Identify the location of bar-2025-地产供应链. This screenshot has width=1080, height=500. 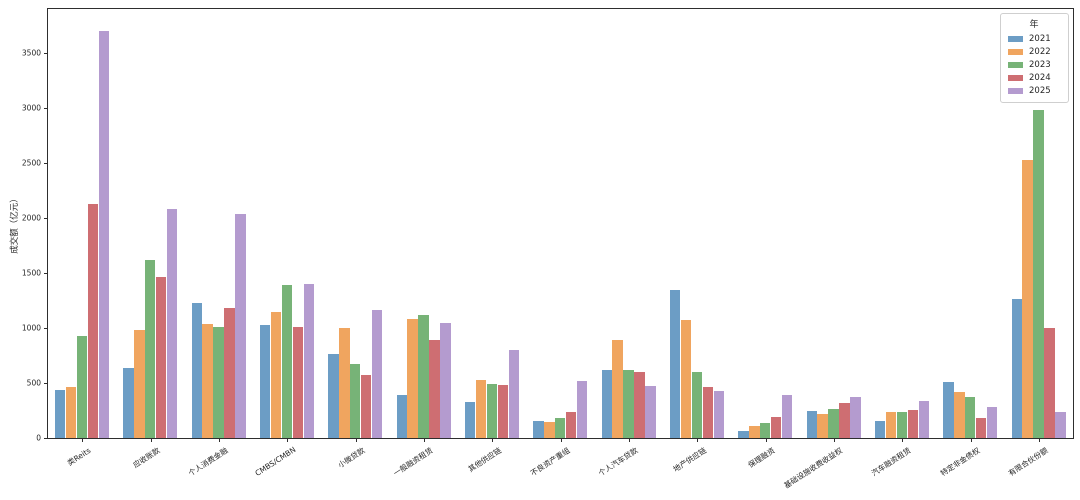
(718, 414).